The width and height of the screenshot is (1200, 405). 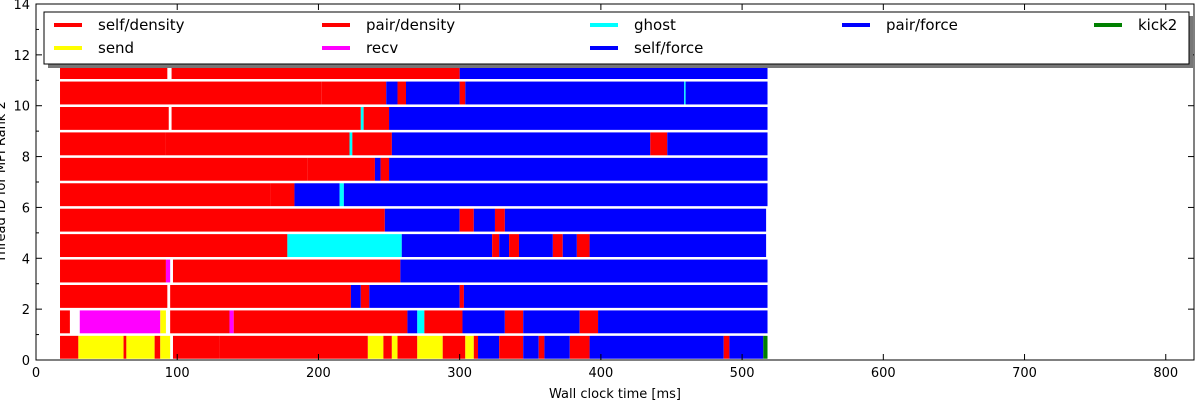 What do you see at coordinates (116, 48) in the screenshot?
I see `legend-label: send` at bounding box center [116, 48].